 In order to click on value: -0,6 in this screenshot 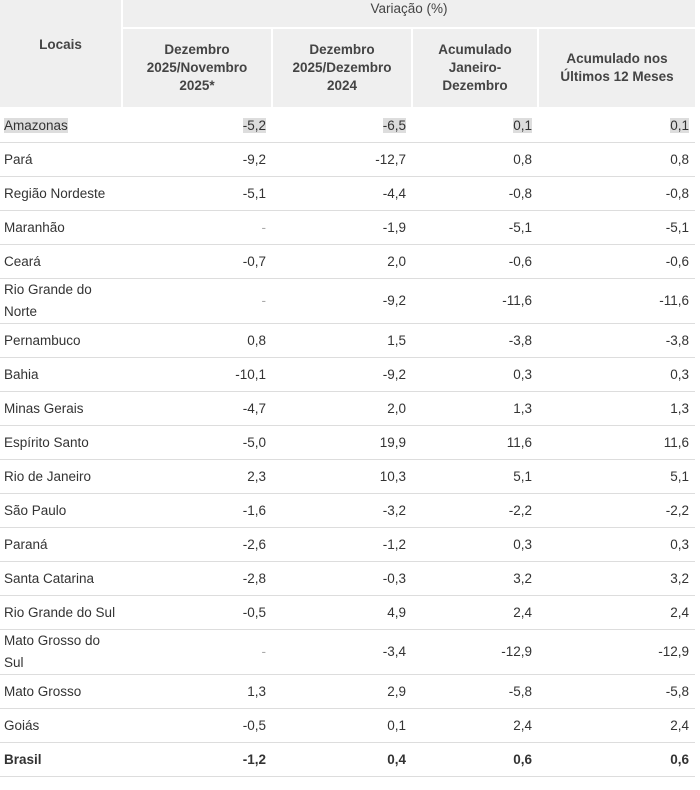, I will do `click(520, 261)`.